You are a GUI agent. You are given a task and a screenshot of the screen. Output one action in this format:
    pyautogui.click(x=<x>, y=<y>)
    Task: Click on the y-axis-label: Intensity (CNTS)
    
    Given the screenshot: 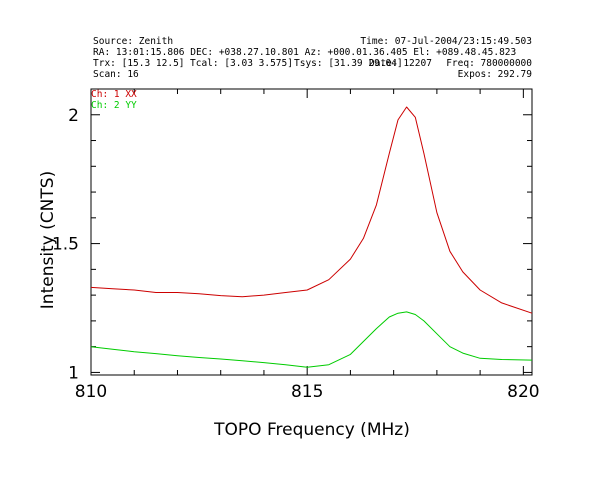 What is the action you would take?
    pyautogui.click(x=48, y=240)
    